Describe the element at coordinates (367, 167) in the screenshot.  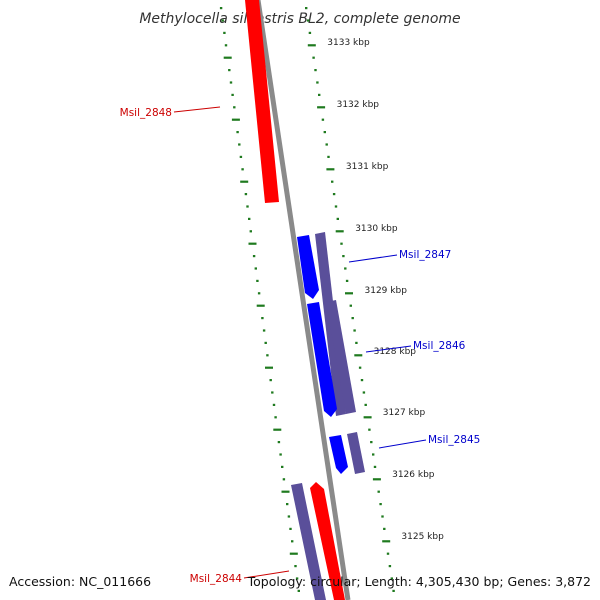
I see `tick-label: 3131 kbp` at that location.